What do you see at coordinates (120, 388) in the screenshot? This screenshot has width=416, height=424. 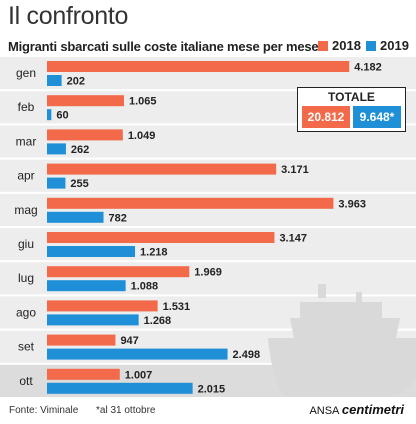 I see `bar-2019-ott` at bounding box center [120, 388].